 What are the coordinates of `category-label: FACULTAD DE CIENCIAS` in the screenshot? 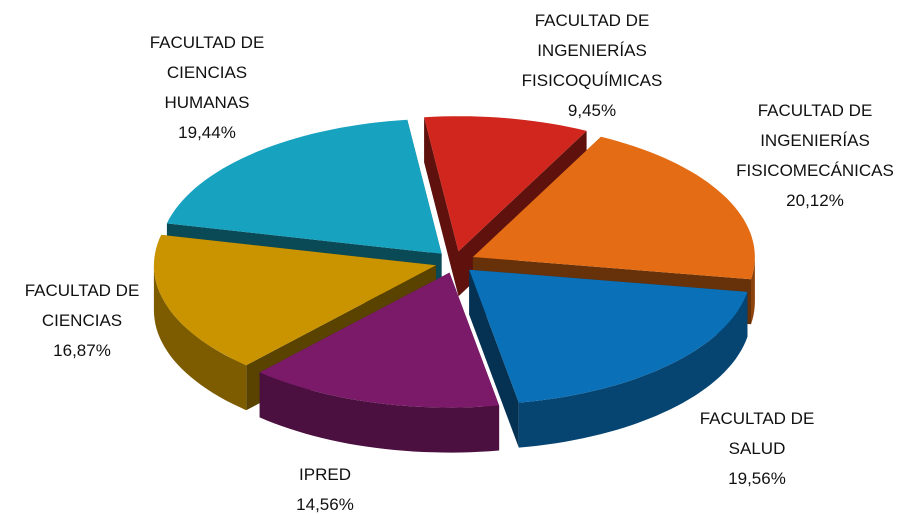 It's located at (82, 305).